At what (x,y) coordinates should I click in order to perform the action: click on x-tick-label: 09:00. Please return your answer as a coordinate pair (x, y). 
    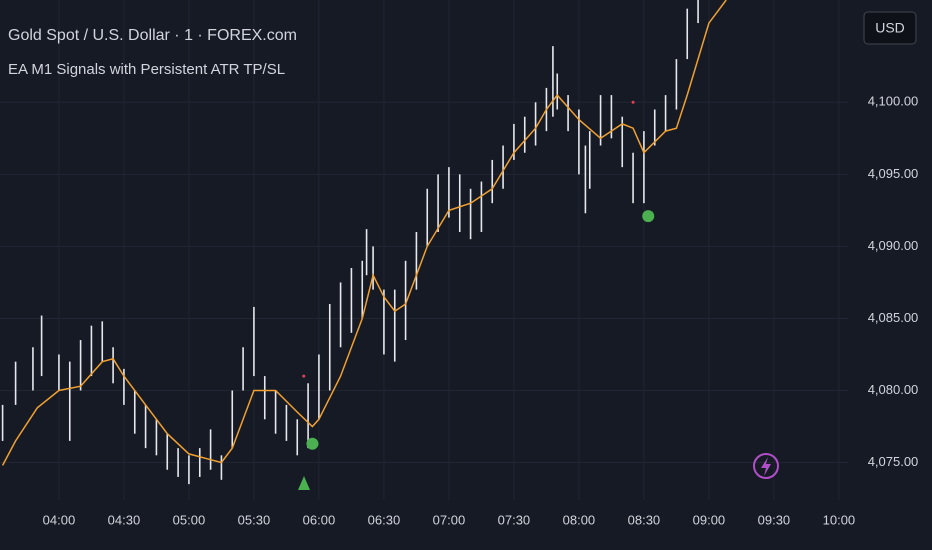
    Looking at the image, I should click on (709, 519).